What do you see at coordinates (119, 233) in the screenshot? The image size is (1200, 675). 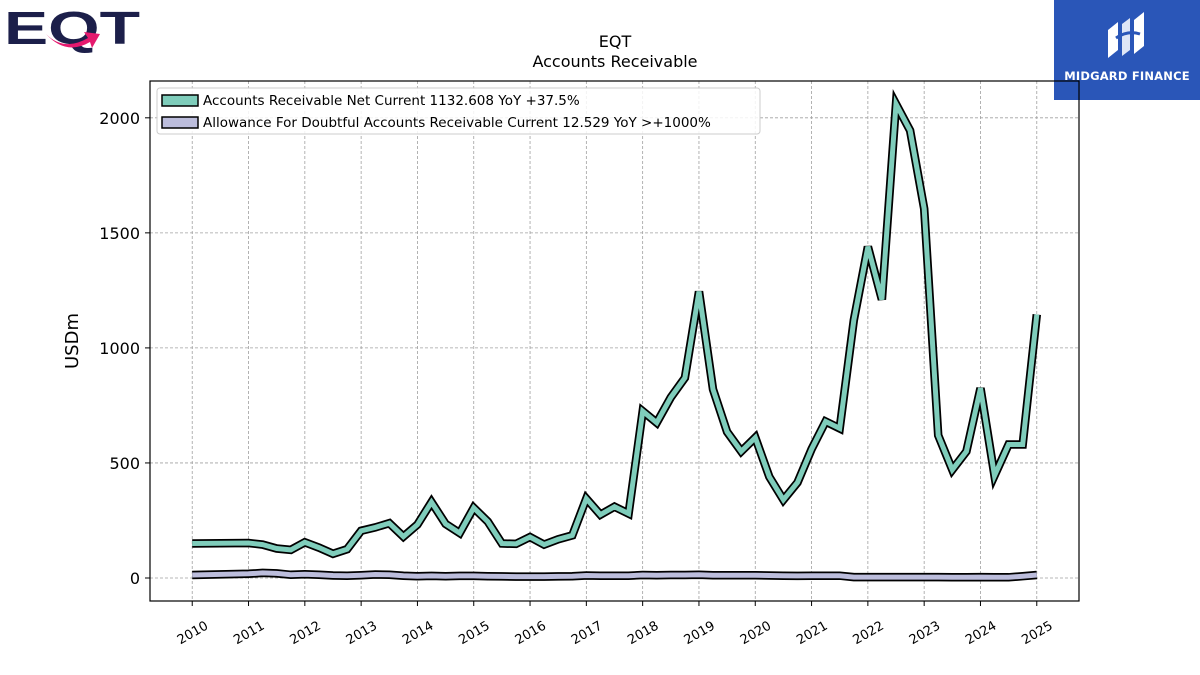 I see `y-tick-label: 1500` at bounding box center [119, 233].